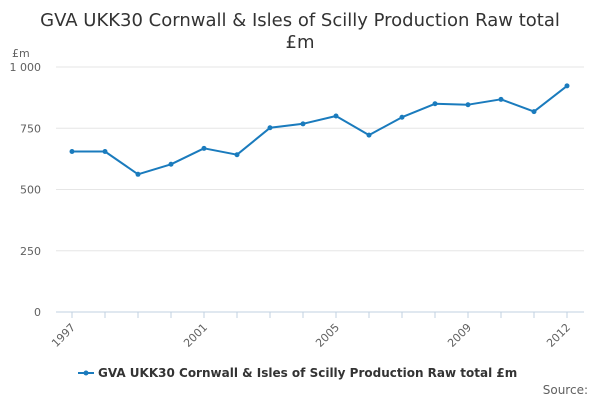 This screenshot has width=600, height=400. Describe the element at coordinates (558, 335) in the screenshot. I see `x-tick-label: 2012` at that location.